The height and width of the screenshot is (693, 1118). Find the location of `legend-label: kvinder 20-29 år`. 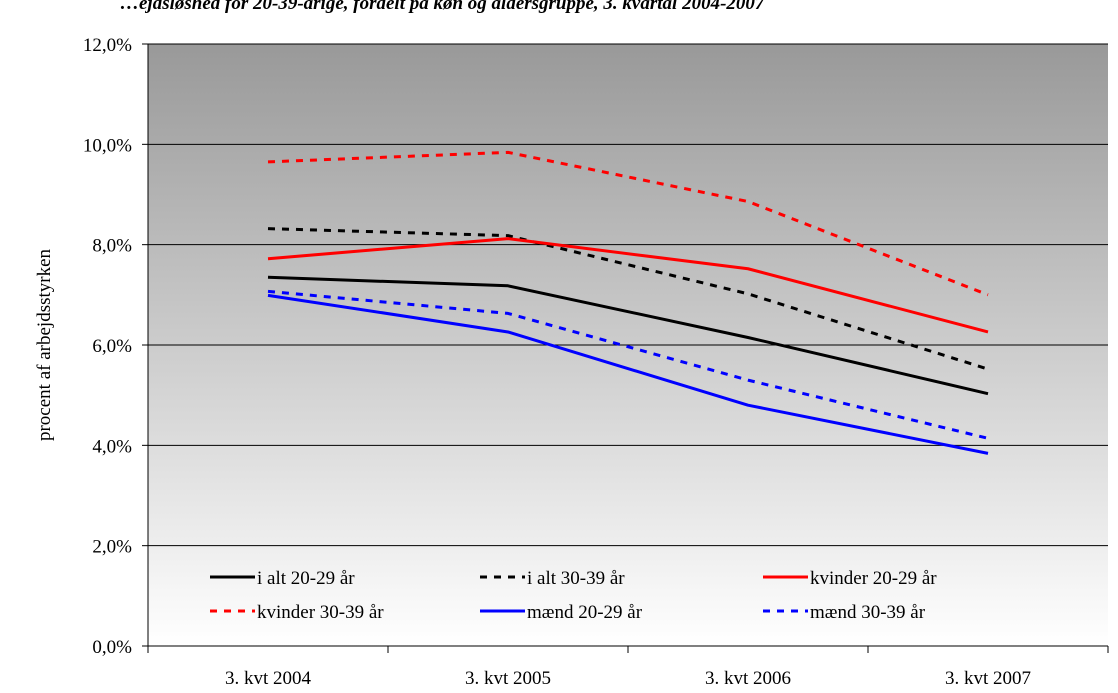

legend-label: kvinder 20-29 år is located at coordinates (873, 578).